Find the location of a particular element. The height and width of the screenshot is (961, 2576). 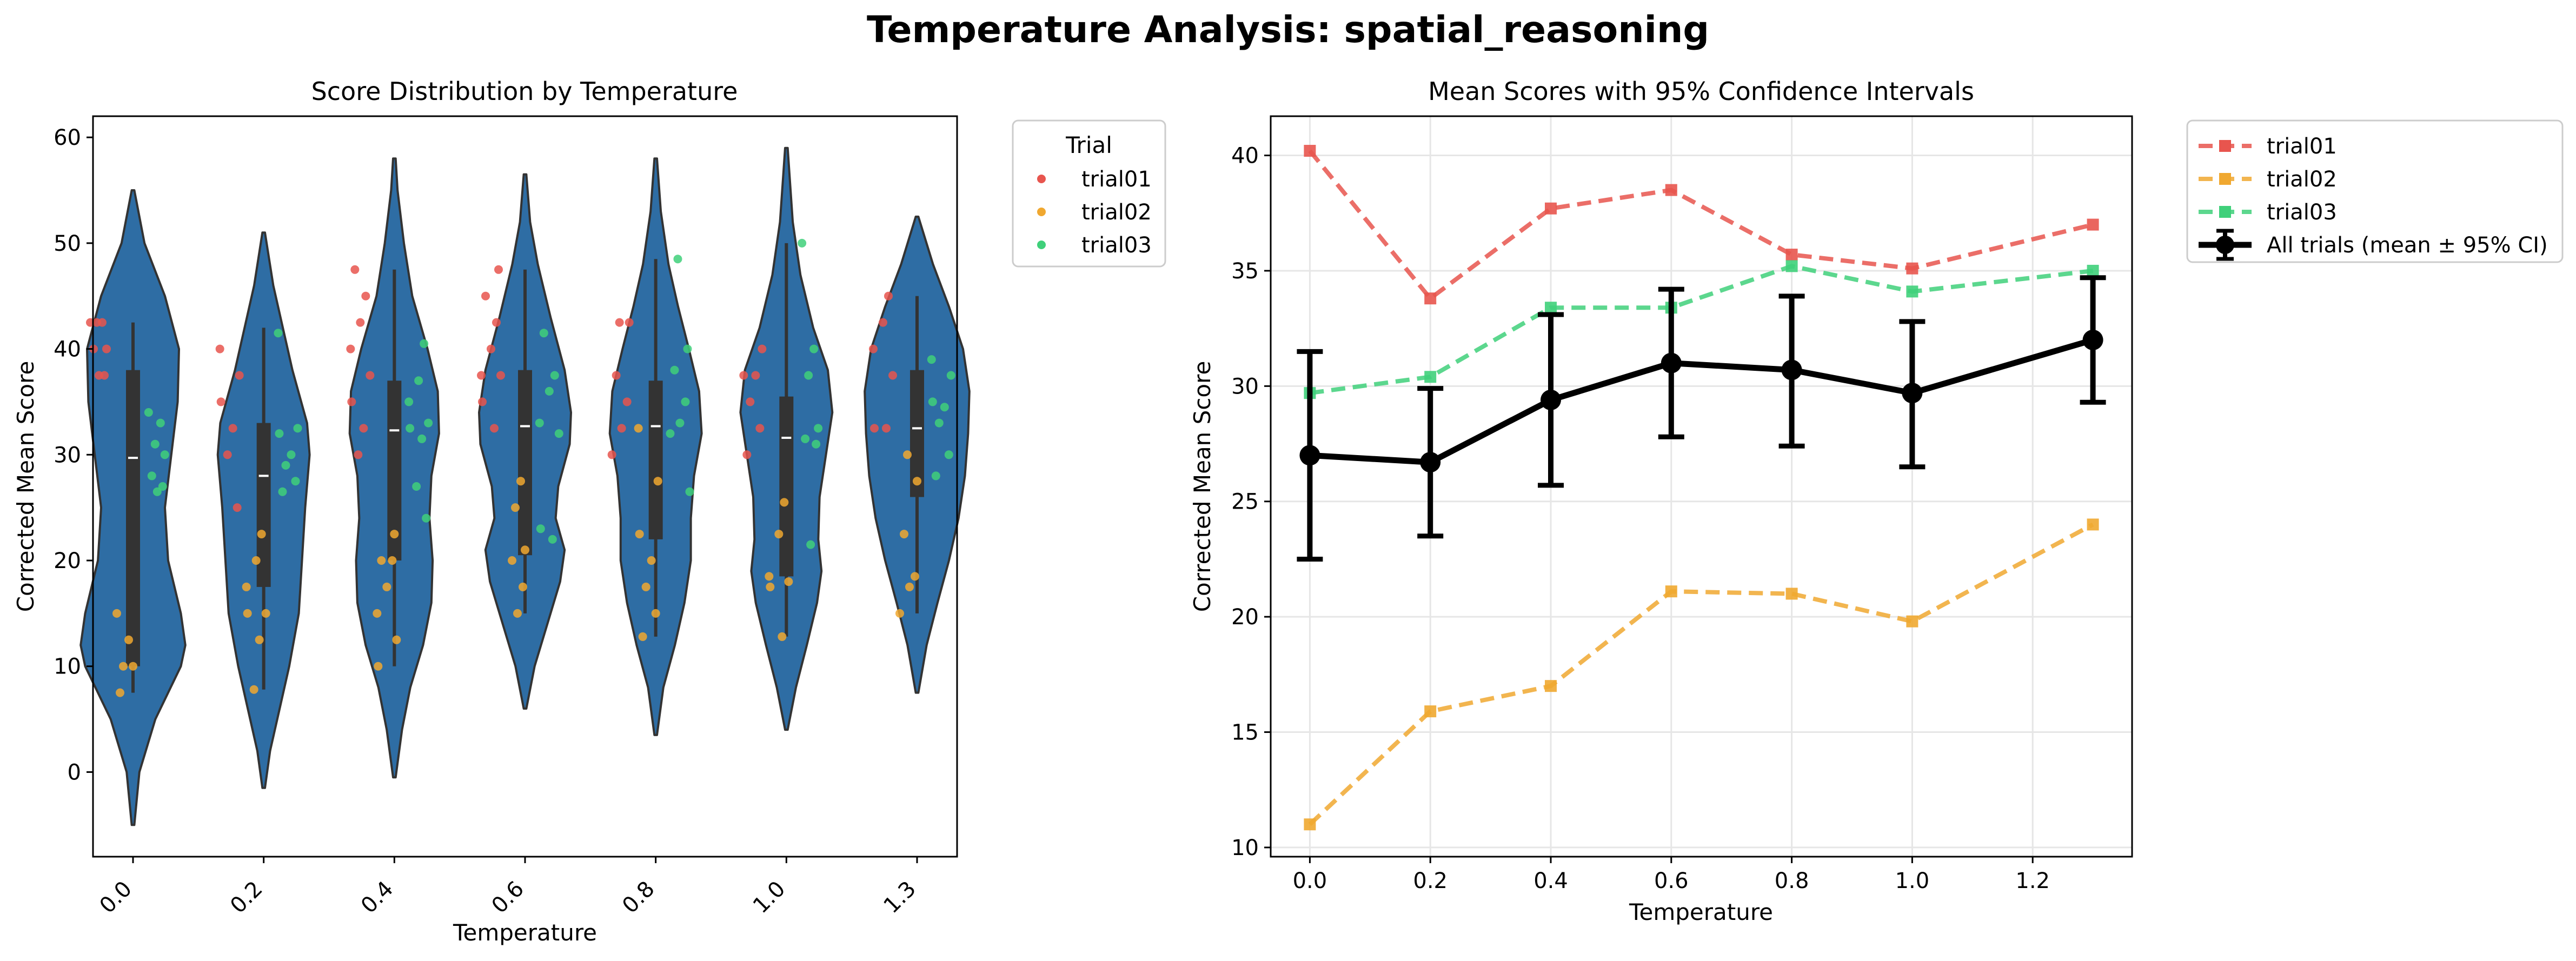

violin-y-tick-label: 30 is located at coordinates (67, 456).